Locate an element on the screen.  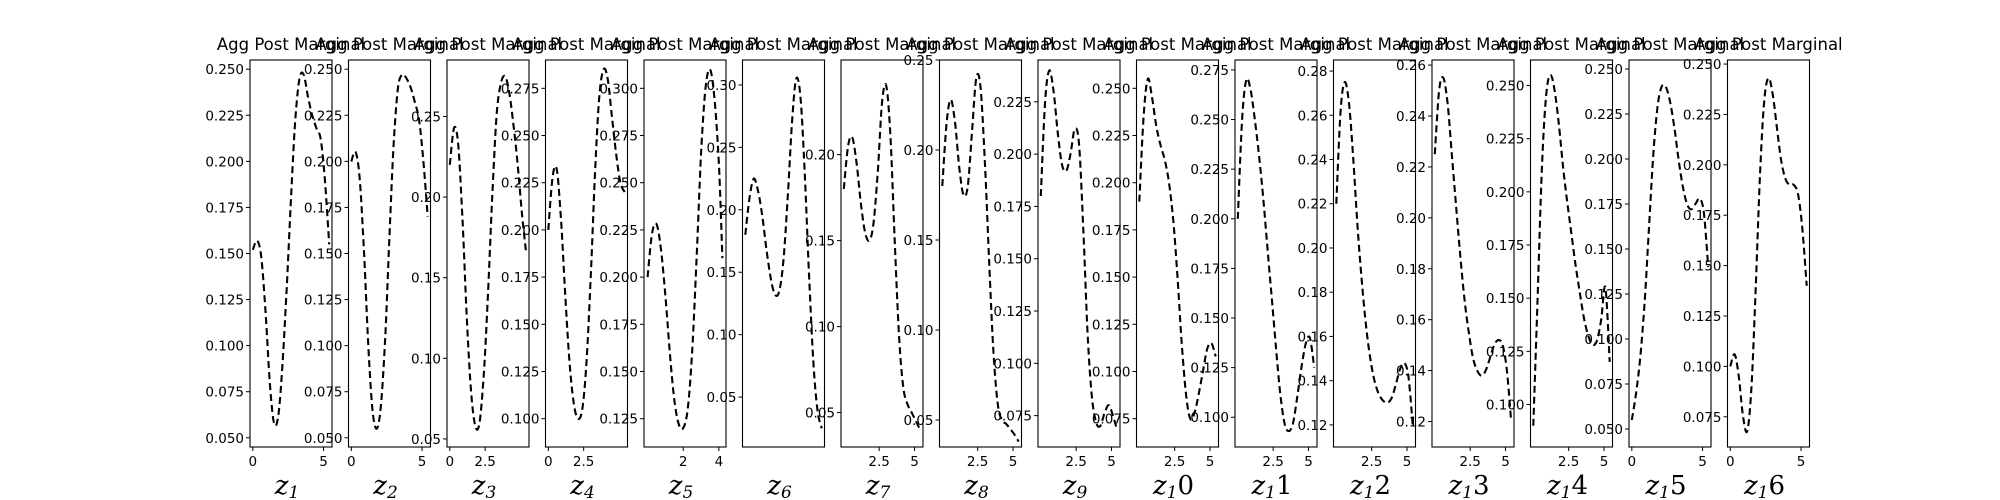
x-axis-label: z11 is located at coordinates (1271, 485).